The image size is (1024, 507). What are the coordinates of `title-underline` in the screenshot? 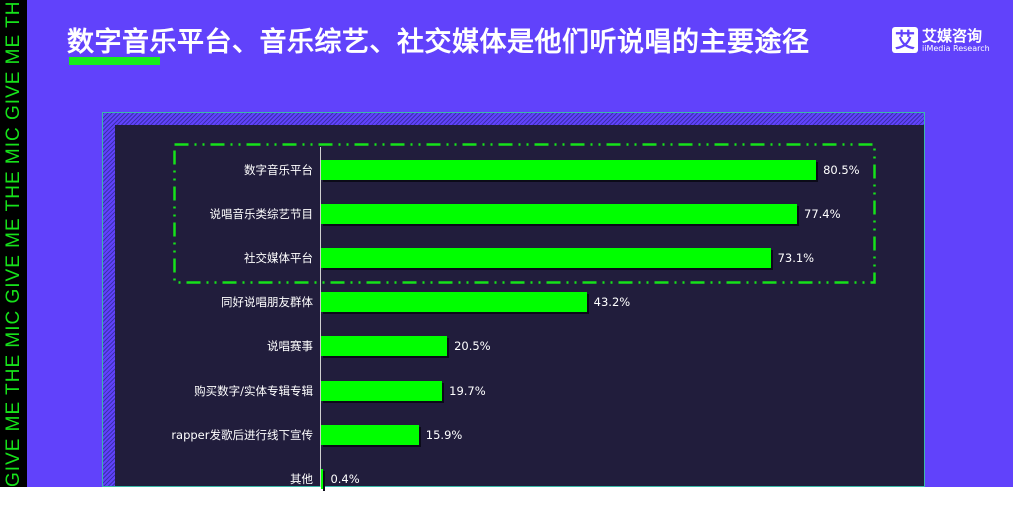 It's located at (114, 61).